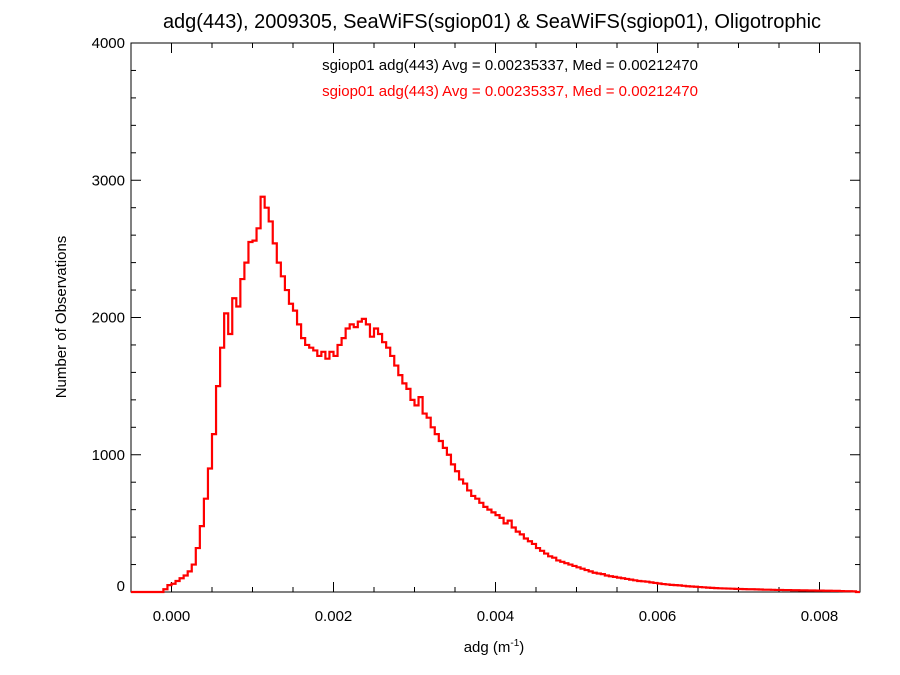  Describe the element at coordinates (820, 616) in the screenshot. I see `x-tick-label: 0.008` at that location.